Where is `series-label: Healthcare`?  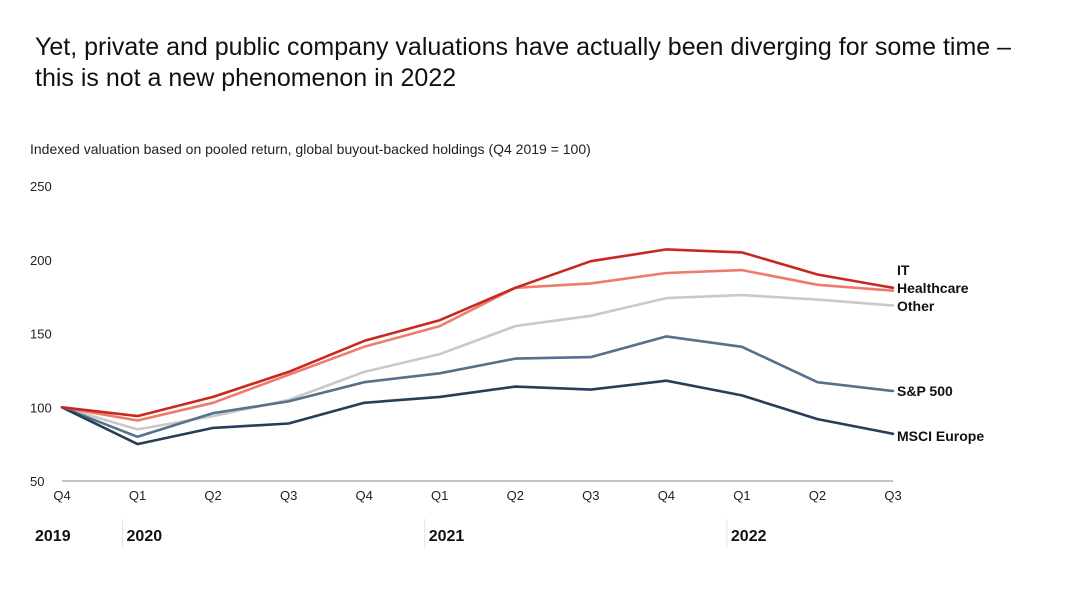 series-label: Healthcare is located at coordinates (933, 288).